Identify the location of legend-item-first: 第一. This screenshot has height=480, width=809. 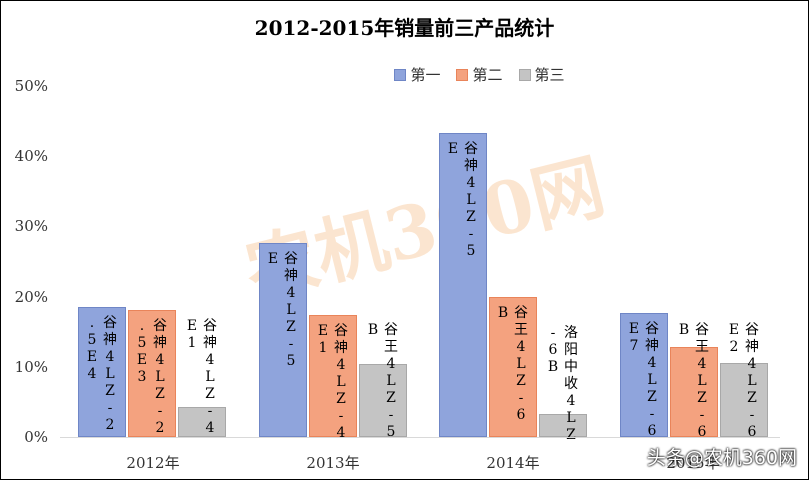
(417, 74).